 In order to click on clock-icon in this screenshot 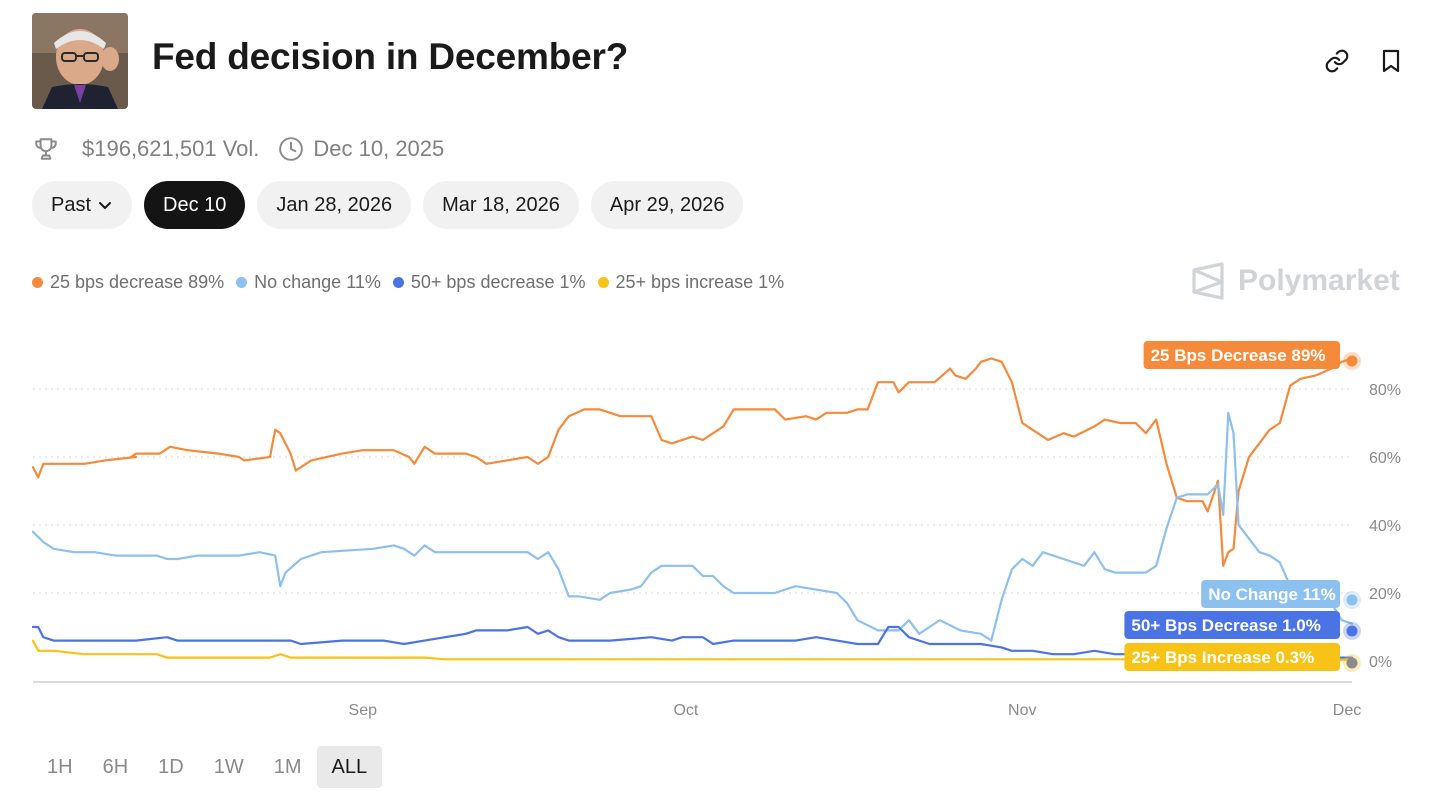, I will do `click(291, 149)`.